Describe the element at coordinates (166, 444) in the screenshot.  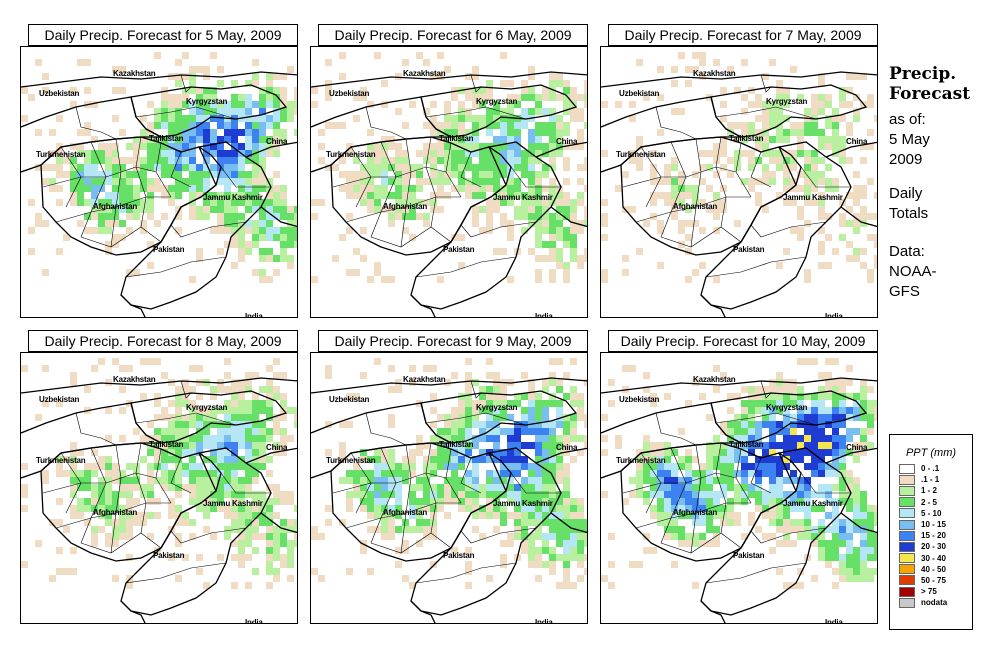
I see `map-label-tajikistan: Tajikistan` at that location.